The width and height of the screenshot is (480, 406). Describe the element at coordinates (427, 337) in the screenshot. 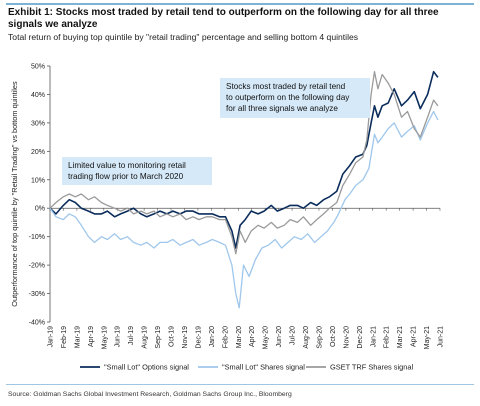

I see `x-tick-label: May-21` at that location.